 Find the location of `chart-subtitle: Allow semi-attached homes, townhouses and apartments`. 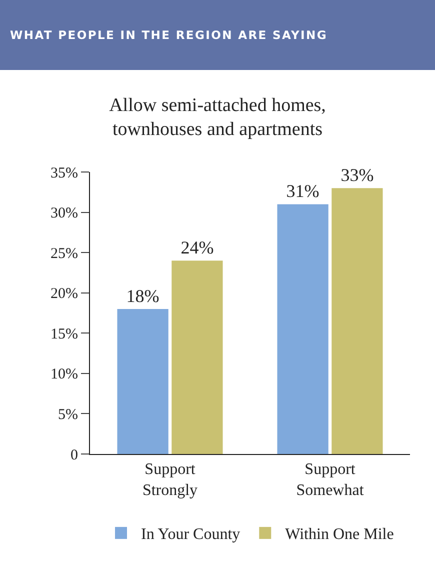

chart-subtitle: Allow semi-attached homes, townhouses and apartments is located at coordinates (217, 118).